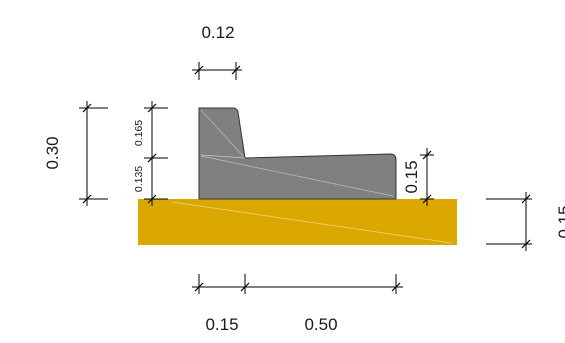 The image size is (565, 343). What do you see at coordinates (312, 222) in the screenshot?
I see `base-layer-hatch-line` at bounding box center [312, 222].